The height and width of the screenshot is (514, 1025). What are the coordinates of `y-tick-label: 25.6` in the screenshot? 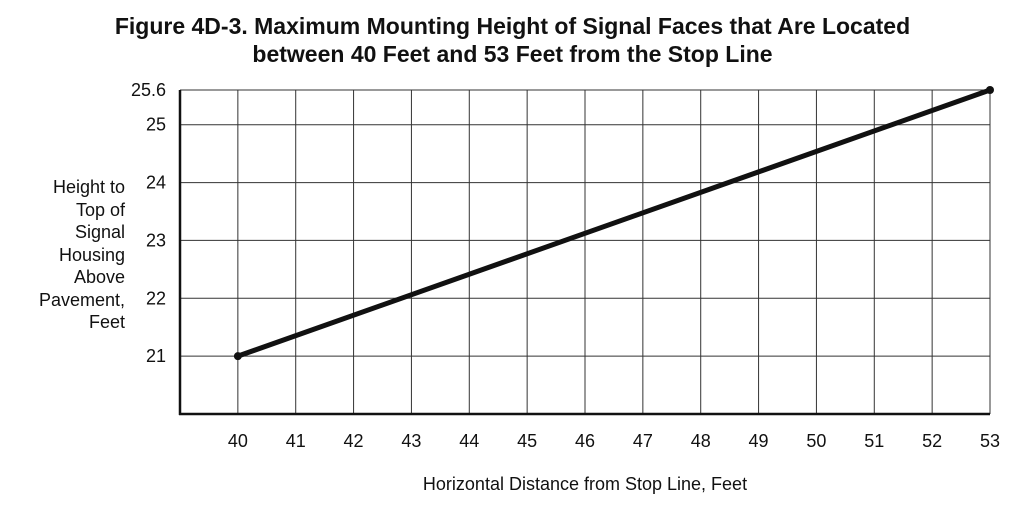 It's located at (148, 90).